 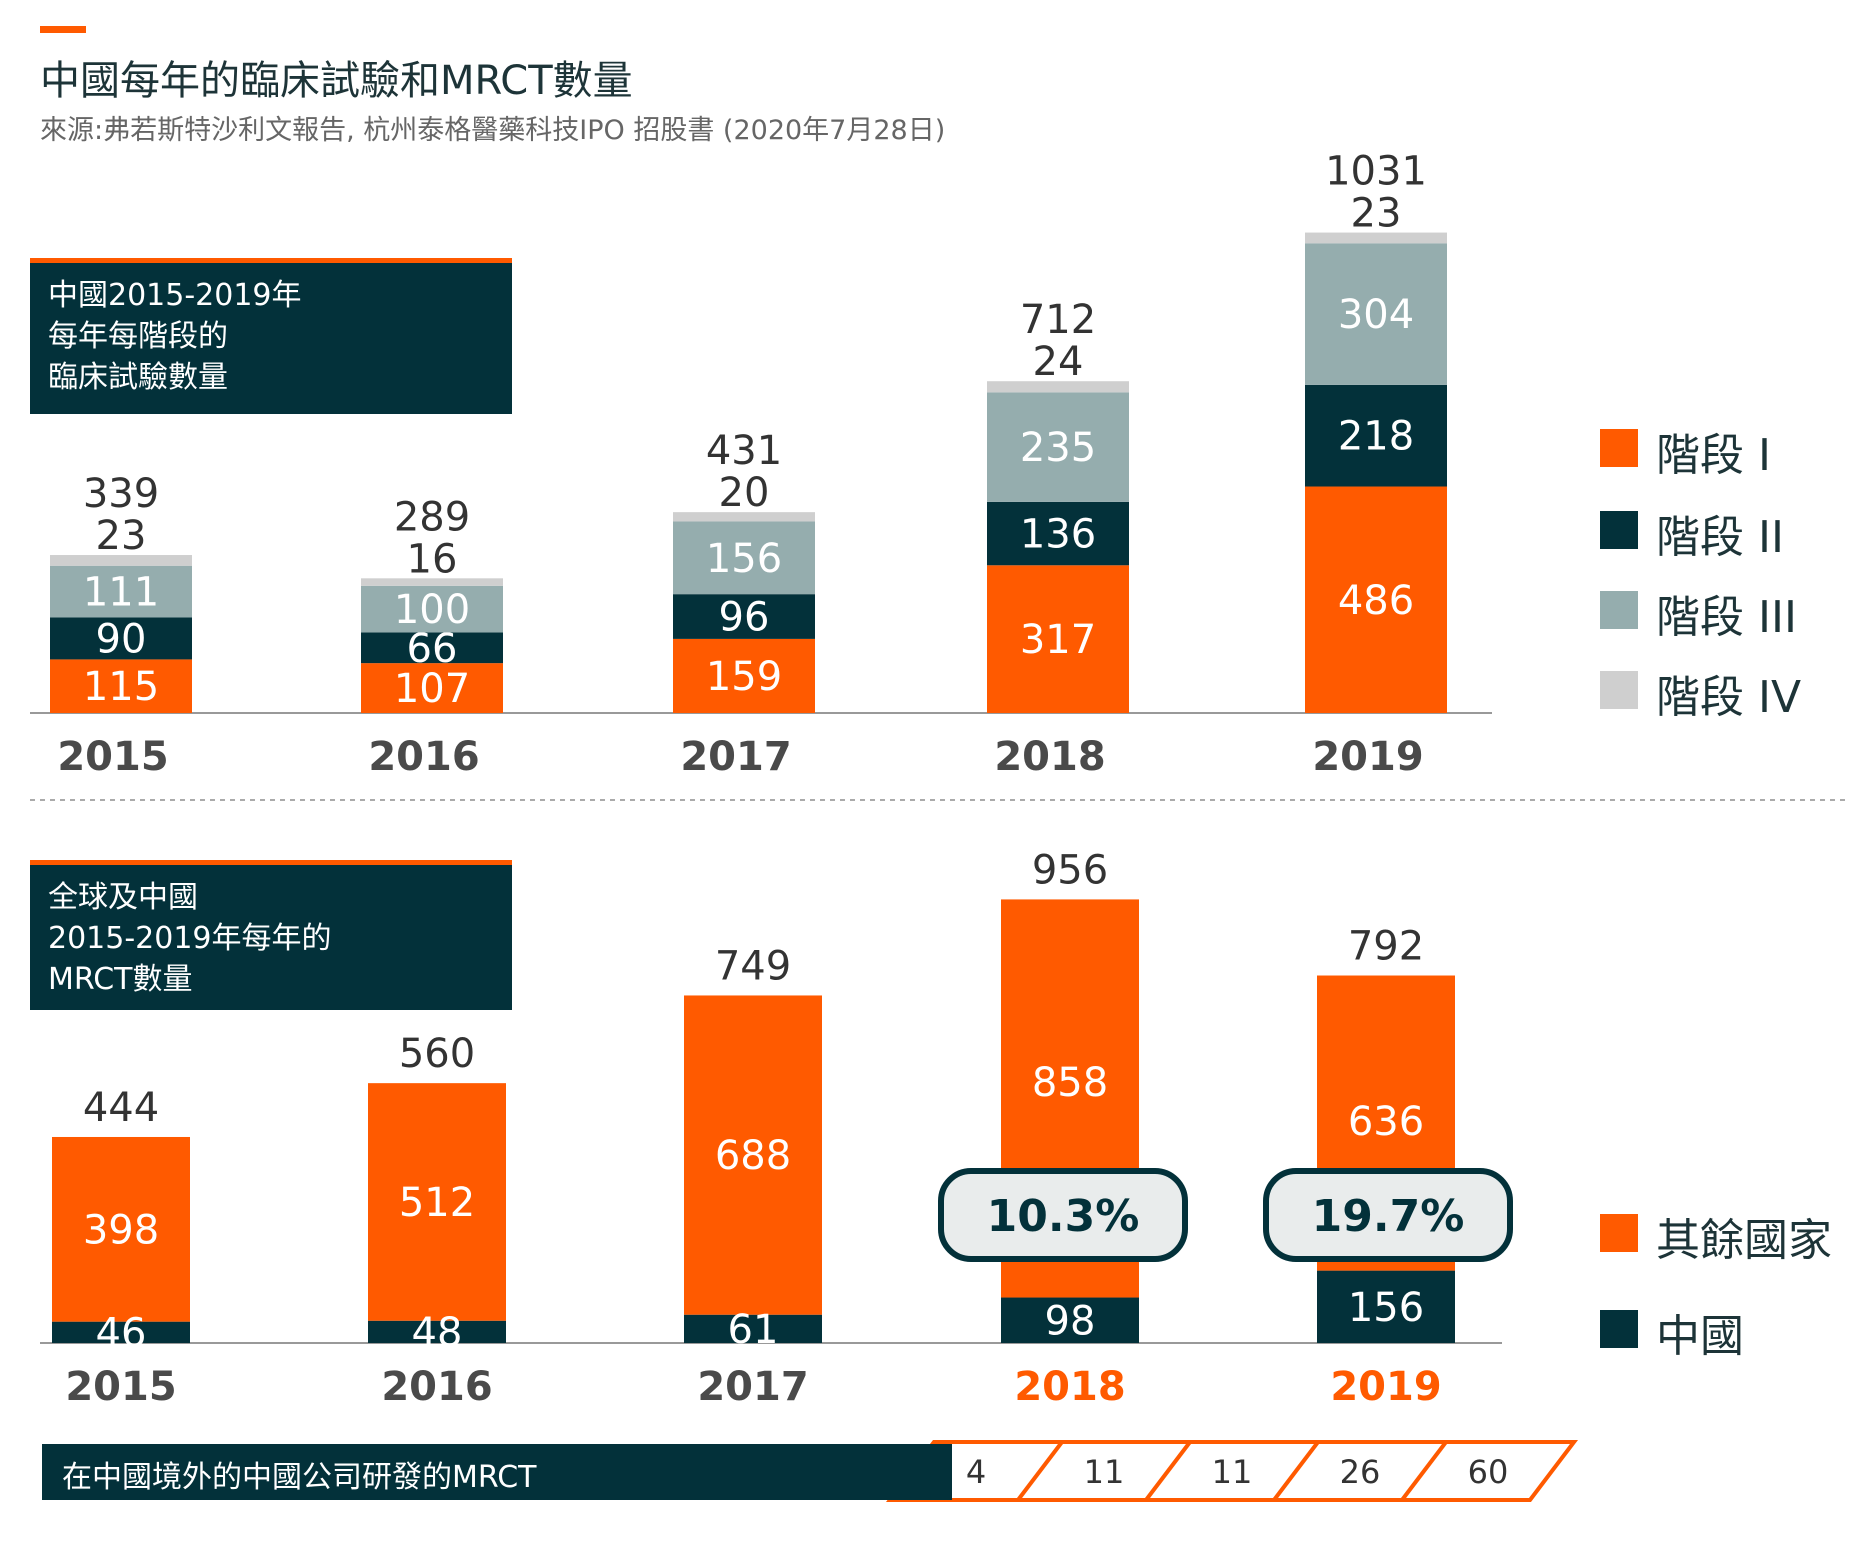 What do you see at coordinates (1070, 870) in the screenshot?
I see `total-label-2018-mrct: 956` at bounding box center [1070, 870].